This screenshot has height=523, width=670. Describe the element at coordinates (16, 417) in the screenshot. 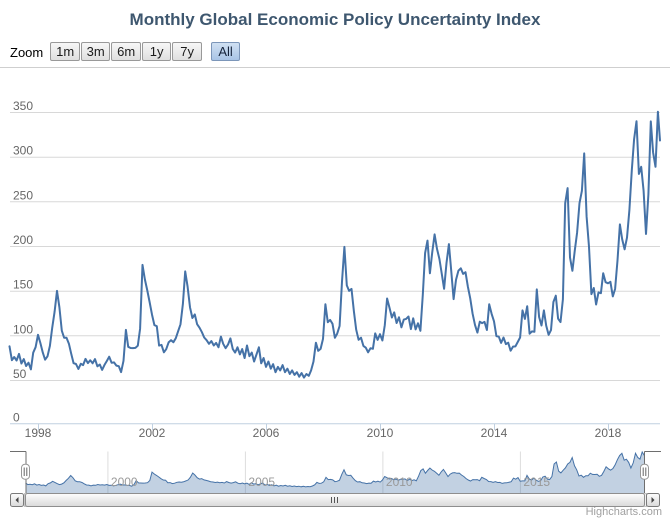

I see `svg-text: 0` at that location.